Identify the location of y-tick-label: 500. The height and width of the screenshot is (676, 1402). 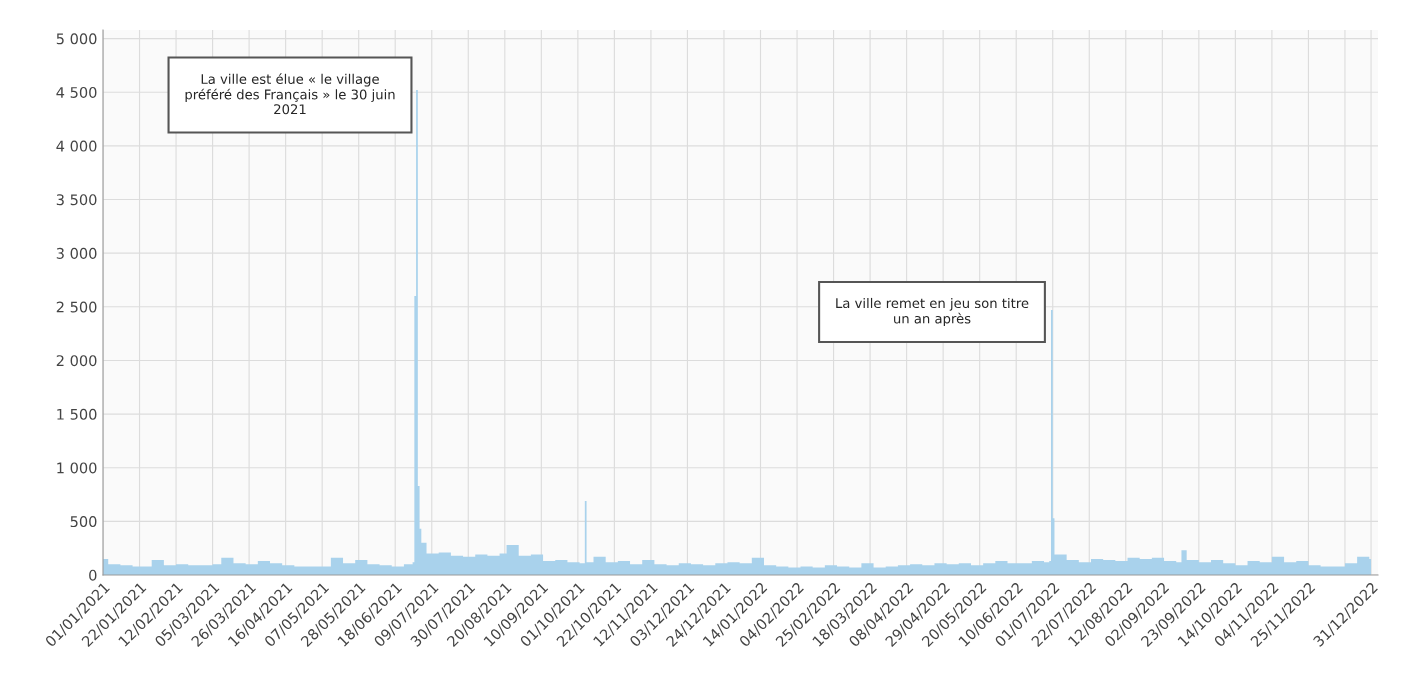
(83, 522).